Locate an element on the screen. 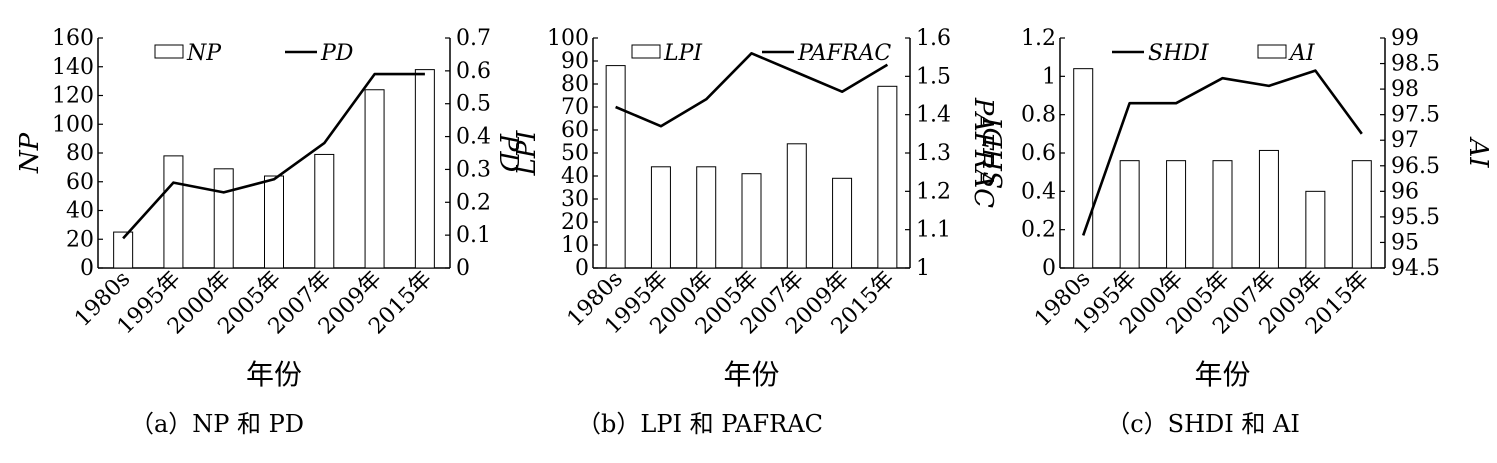 This screenshot has width=1497, height=463. panel-b-x-axis-title: 年份 is located at coordinates (751, 374).